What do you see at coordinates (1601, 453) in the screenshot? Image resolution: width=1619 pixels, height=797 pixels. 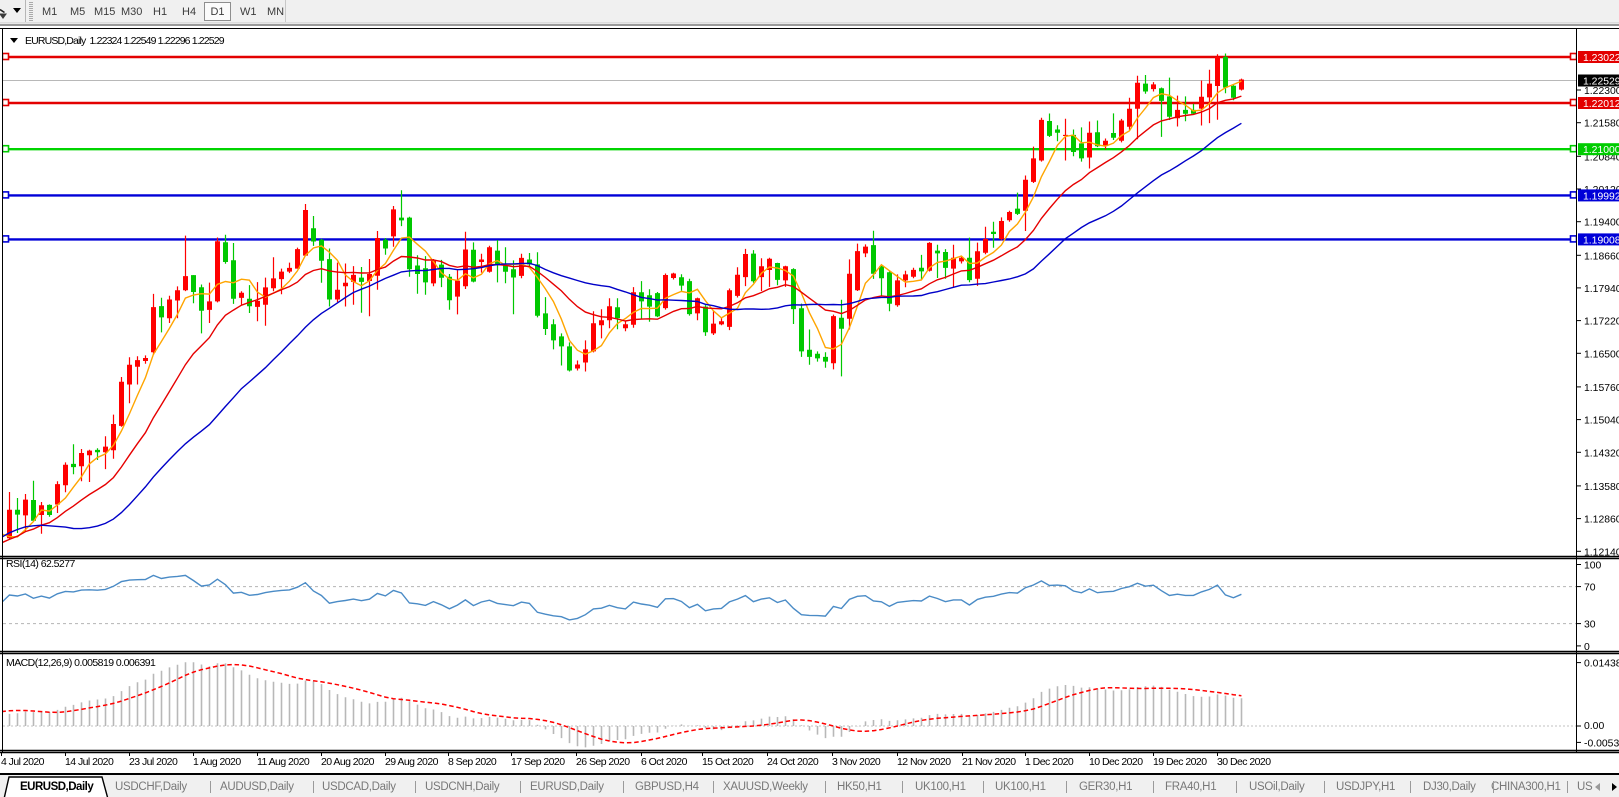 I see `svg-text: 1.14320` at bounding box center [1601, 453].